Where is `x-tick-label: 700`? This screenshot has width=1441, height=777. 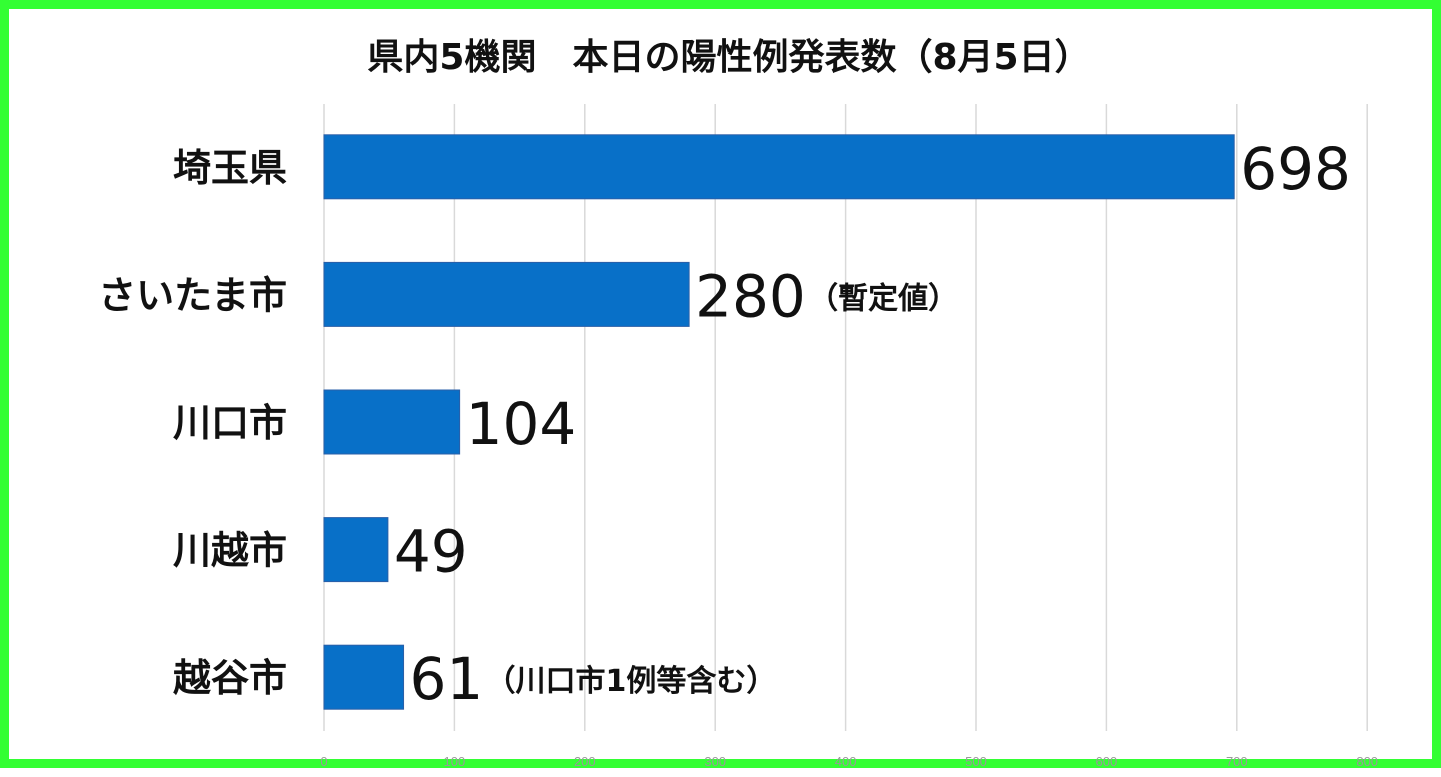 x-tick-label: 700 is located at coordinates (1237, 761).